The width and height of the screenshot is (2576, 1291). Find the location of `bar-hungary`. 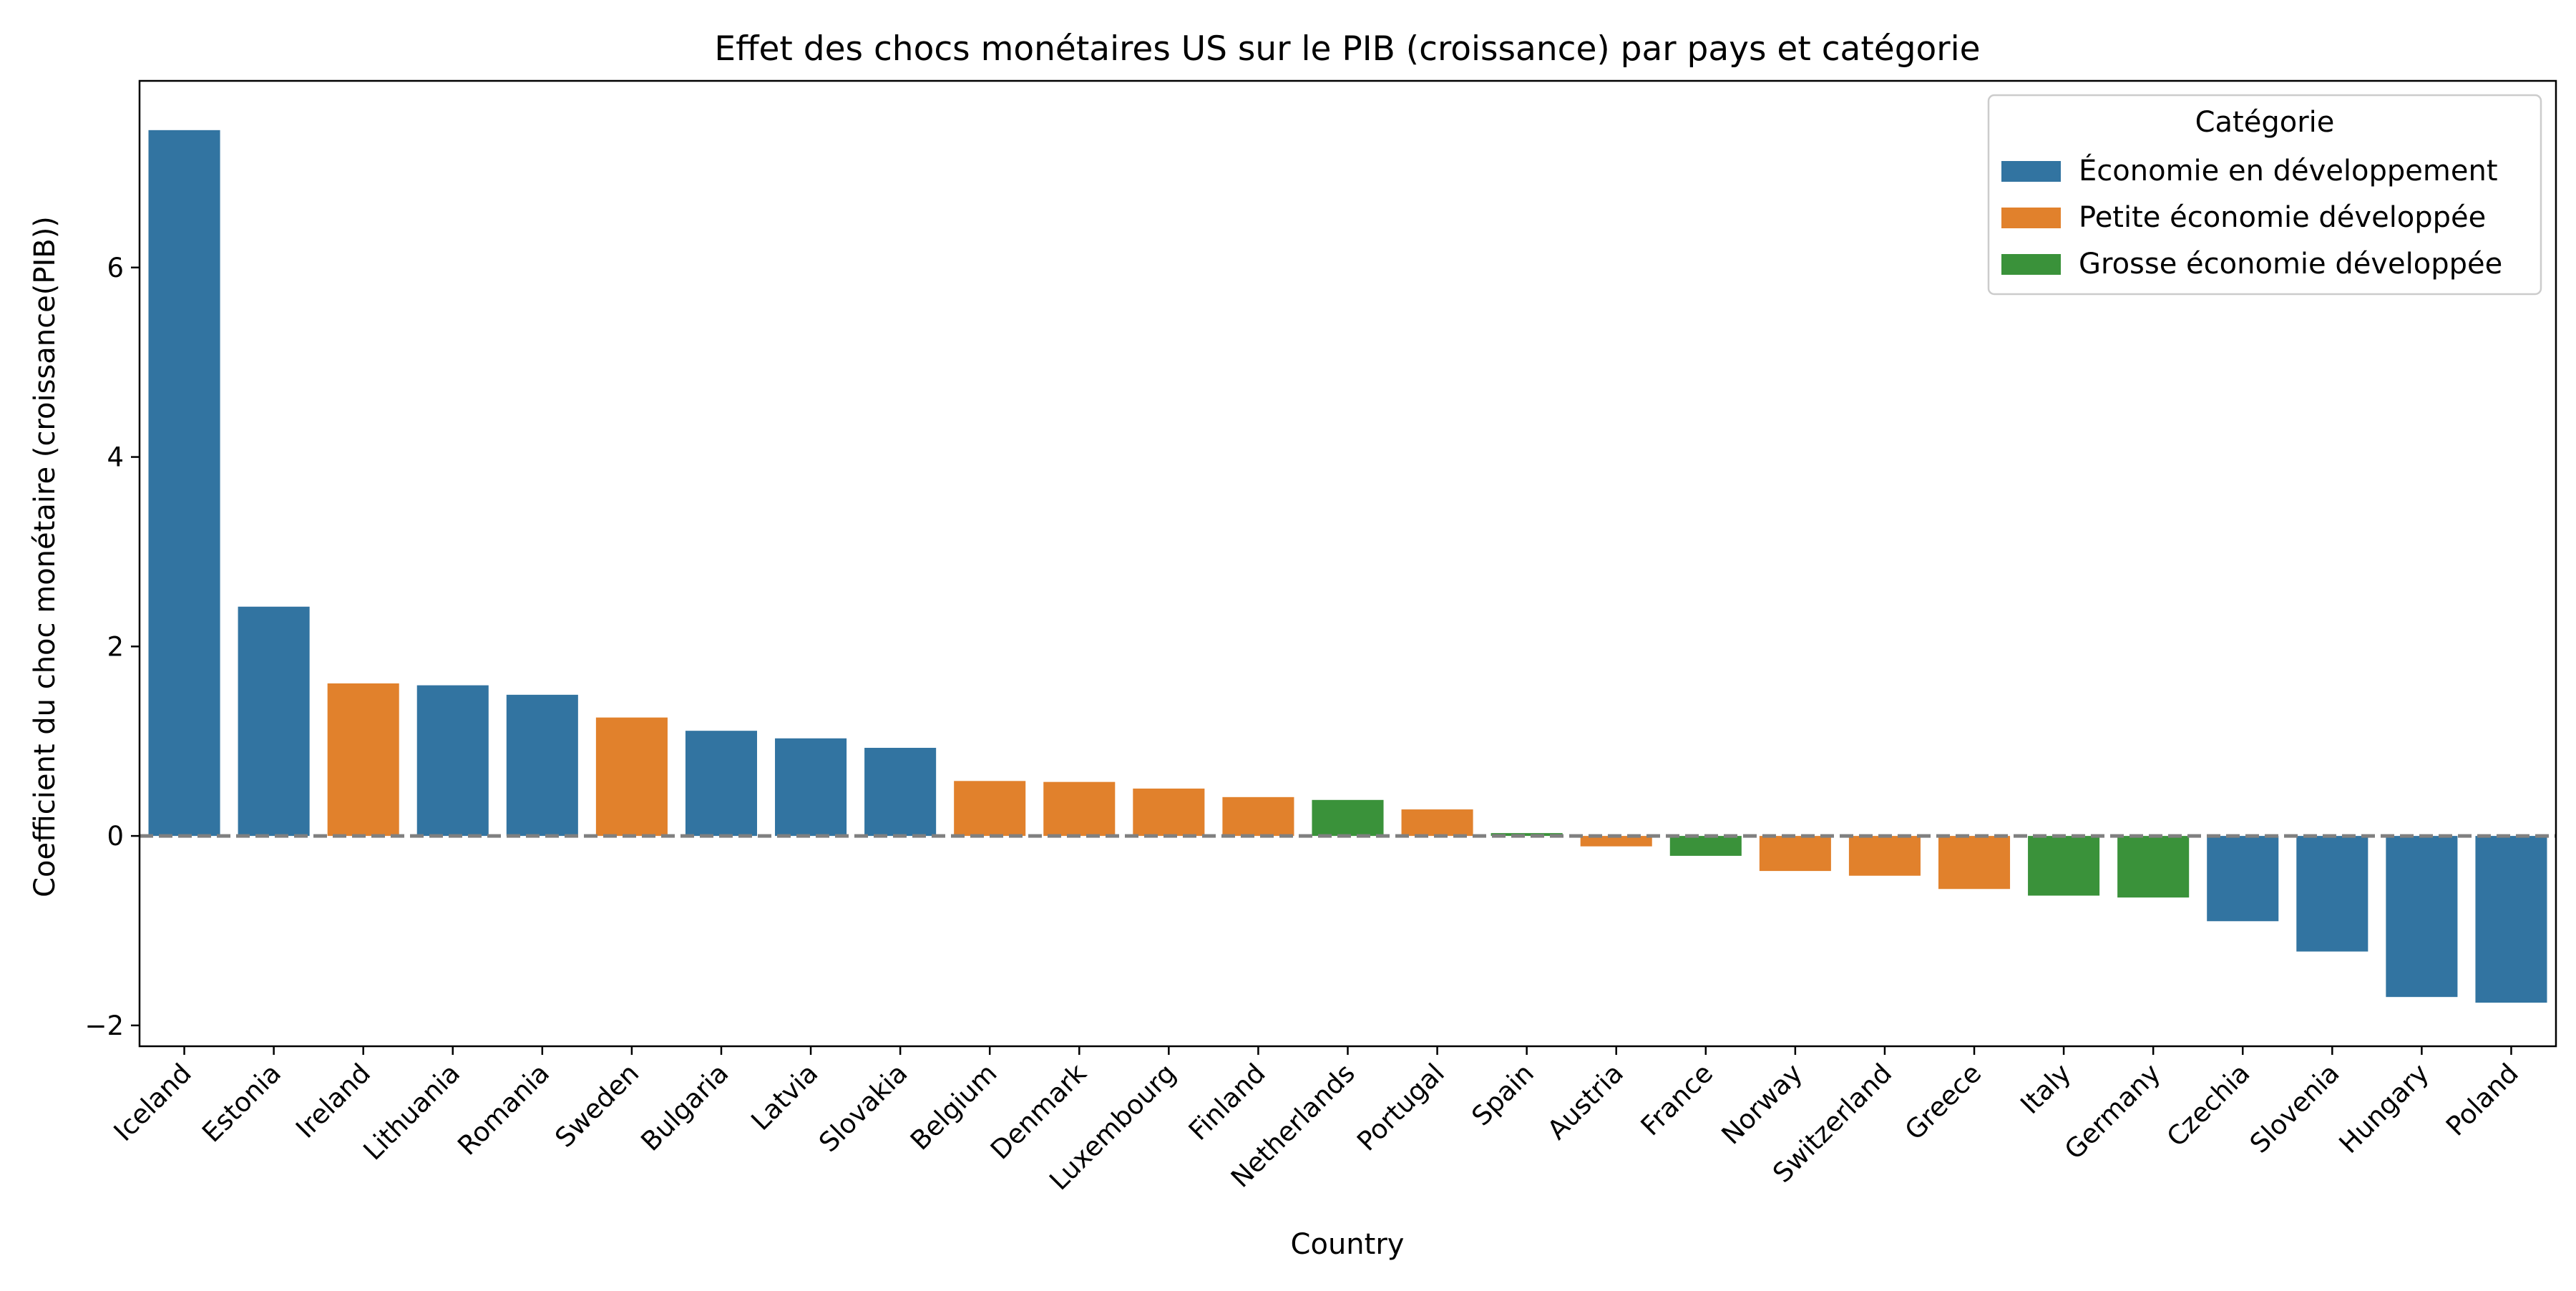

bar-hungary is located at coordinates (2422, 917).